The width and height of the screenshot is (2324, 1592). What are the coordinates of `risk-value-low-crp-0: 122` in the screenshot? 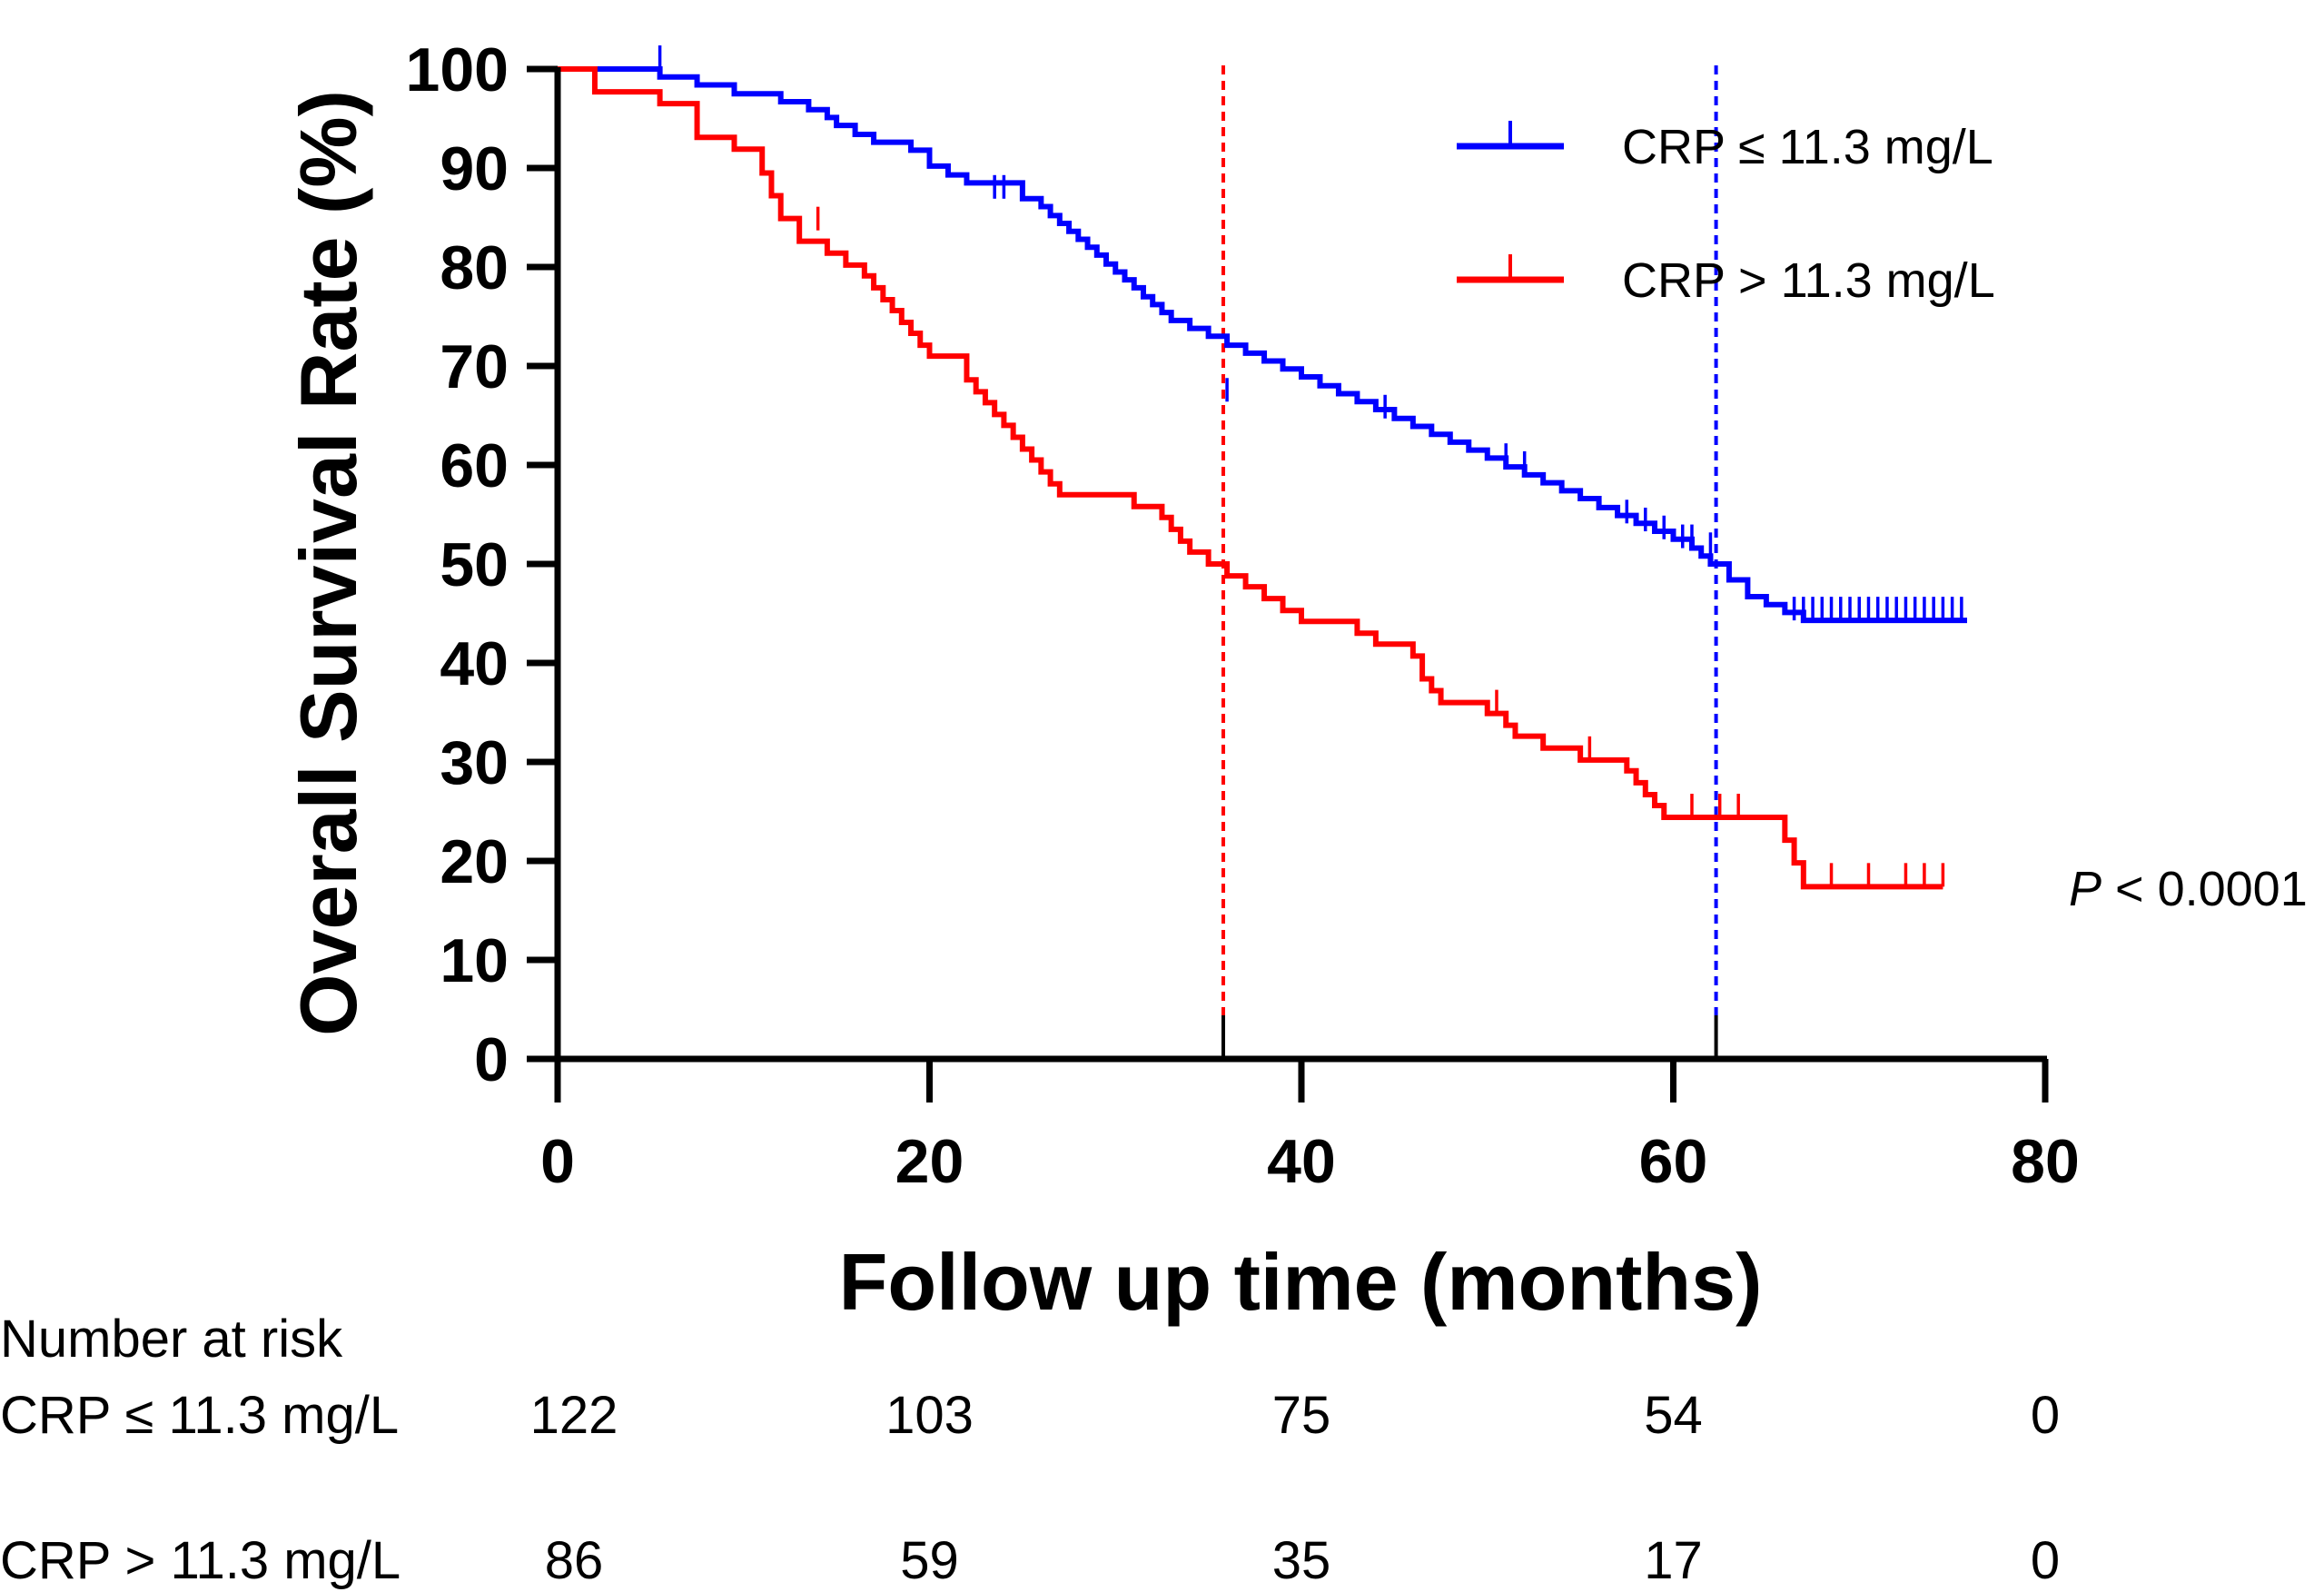 It's located at (574, 1415).